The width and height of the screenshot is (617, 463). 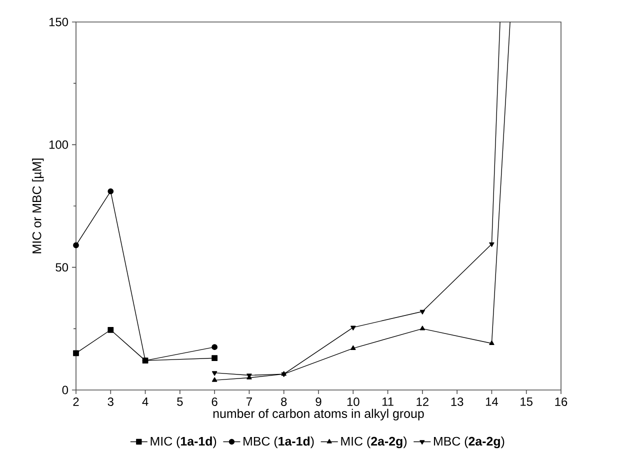 What do you see at coordinates (388, 402) in the screenshot?
I see `x-tick-label: 11` at bounding box center [388, 402].